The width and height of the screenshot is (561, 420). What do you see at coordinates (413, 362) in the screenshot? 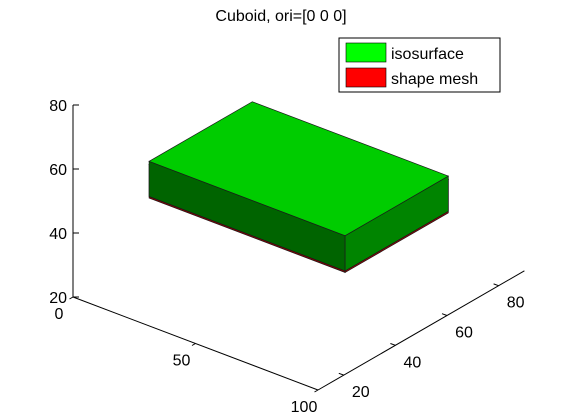
I see `y-tick-label: 40` at bounding box center [413, 362].